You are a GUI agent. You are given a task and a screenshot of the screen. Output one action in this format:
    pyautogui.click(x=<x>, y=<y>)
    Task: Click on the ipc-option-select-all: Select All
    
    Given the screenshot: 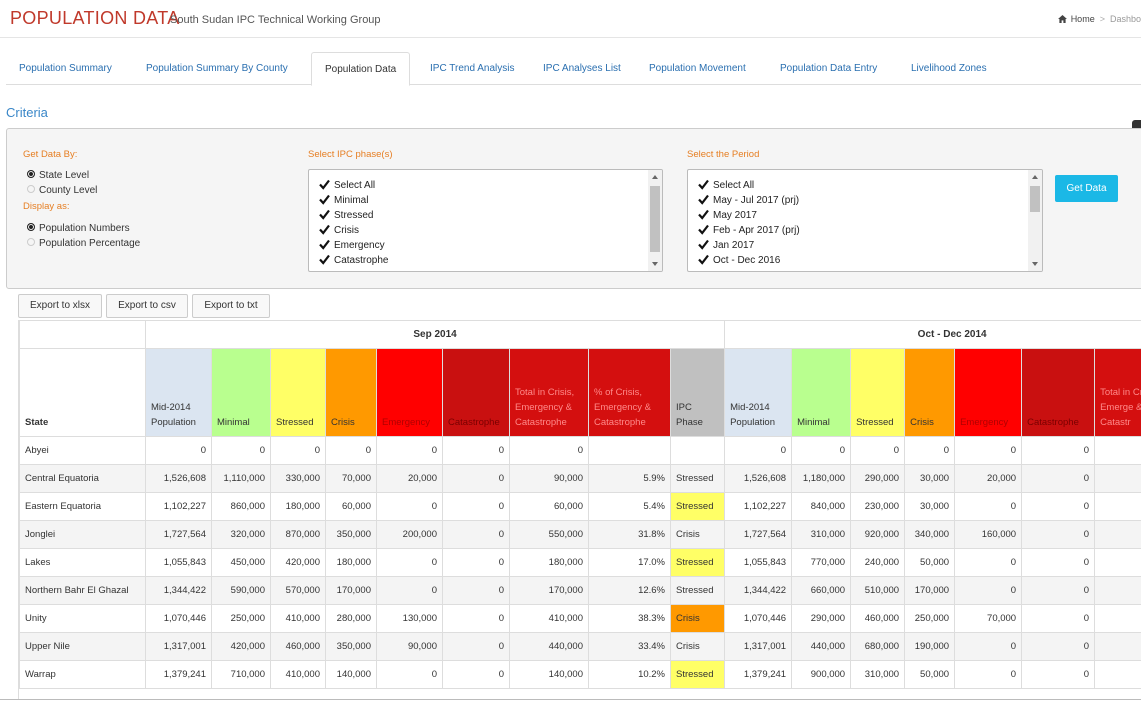 What is the action you would take?
    pyautogui.click(x=347, y=185)
    